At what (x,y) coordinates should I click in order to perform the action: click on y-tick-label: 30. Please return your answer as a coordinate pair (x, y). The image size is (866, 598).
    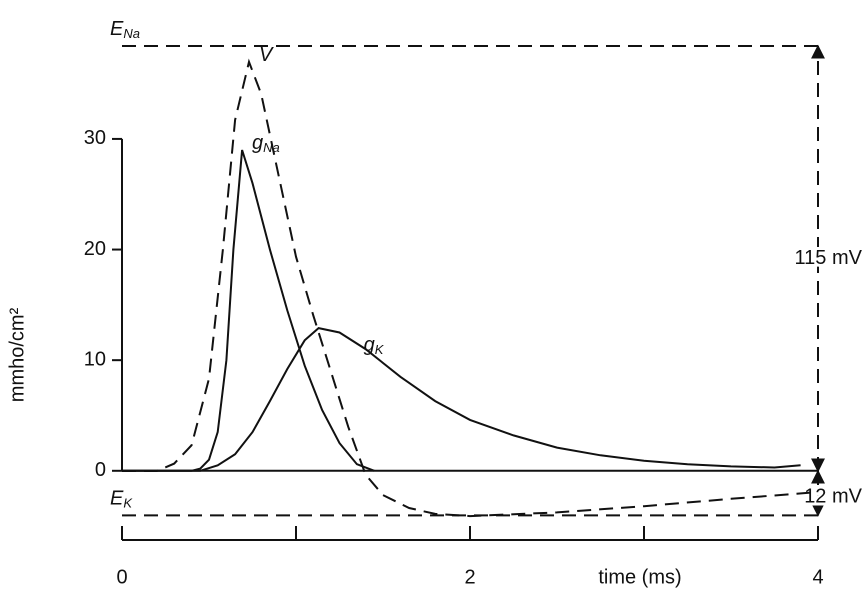
    Looking at the image, I should click on (95, 138).